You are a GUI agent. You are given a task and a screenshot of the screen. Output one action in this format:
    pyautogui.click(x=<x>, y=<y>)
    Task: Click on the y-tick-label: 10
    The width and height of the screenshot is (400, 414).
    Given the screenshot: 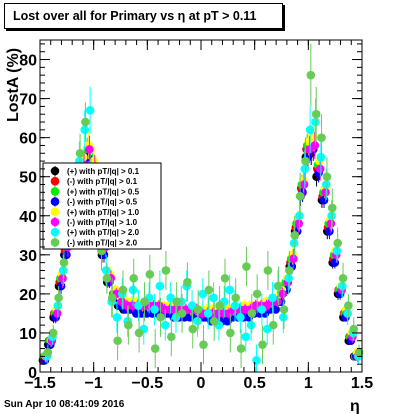 What is the action you would take?
    pyautogui.click(x=28, y=334)
    